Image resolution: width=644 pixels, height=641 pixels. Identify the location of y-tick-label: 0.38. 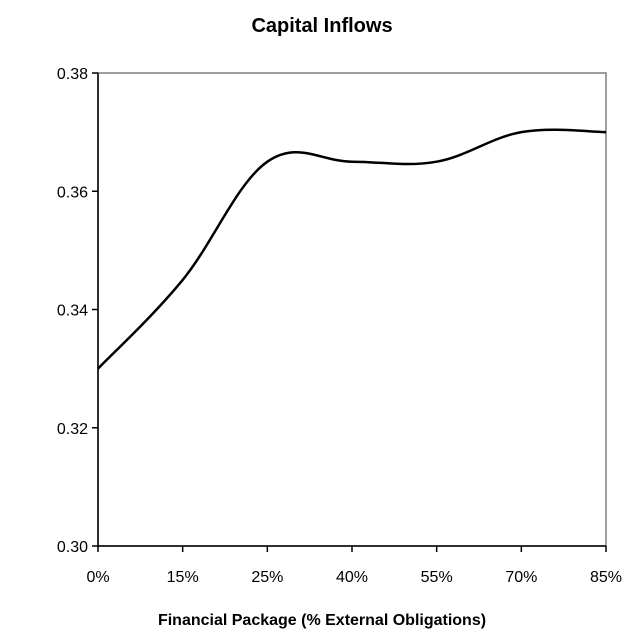
(72, 74).